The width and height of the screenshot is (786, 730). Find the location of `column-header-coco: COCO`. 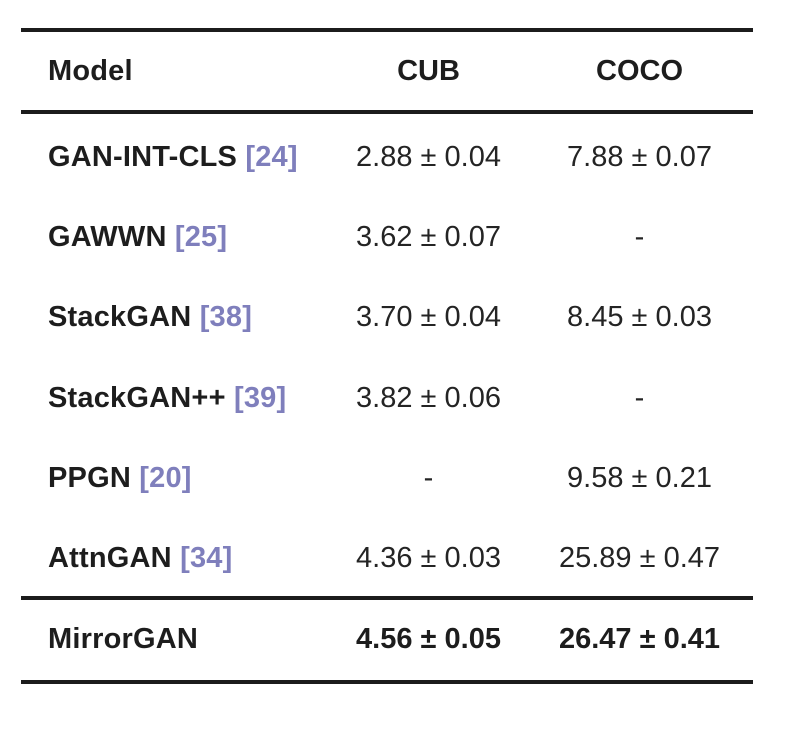

column-header-coco: COCO is located at coordinates (639, 70).